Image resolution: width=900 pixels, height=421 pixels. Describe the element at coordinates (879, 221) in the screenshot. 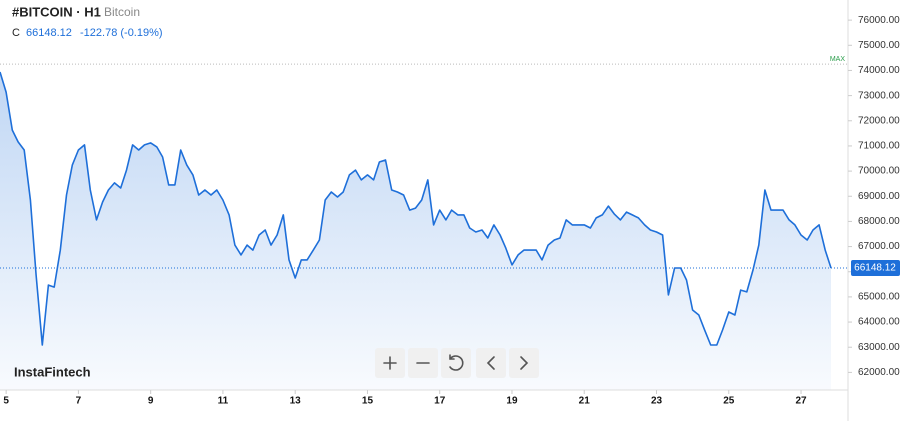

I see `y-tick-label: 68000.00` at that location.